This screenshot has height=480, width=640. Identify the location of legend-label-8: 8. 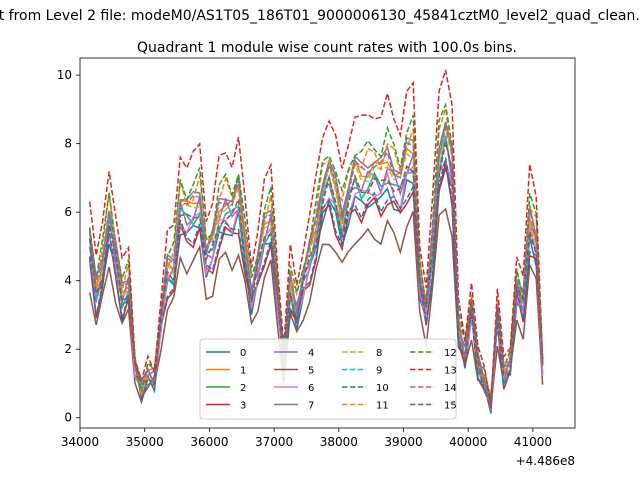
(379, 353).